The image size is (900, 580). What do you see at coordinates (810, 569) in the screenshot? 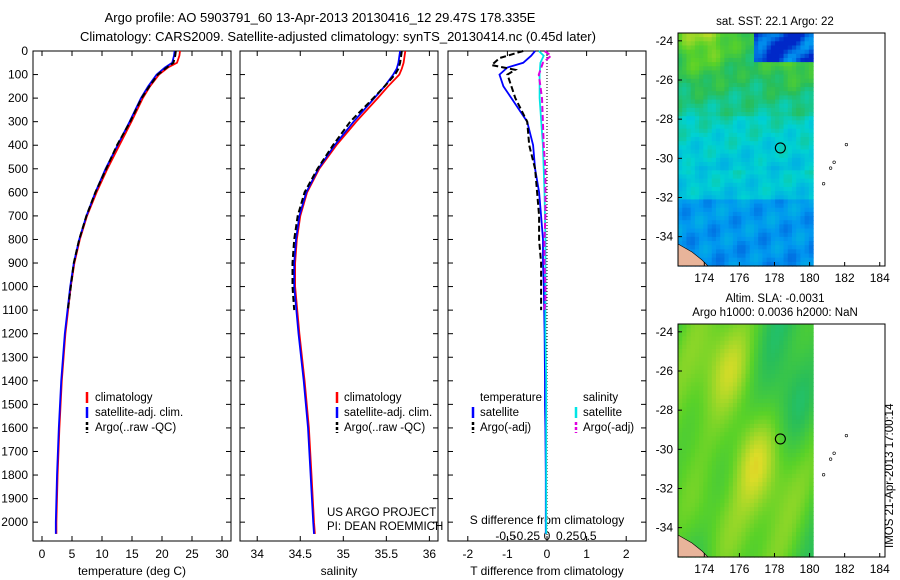
I see `map-x-tick-label: 180` at bounding box center [810, 569].